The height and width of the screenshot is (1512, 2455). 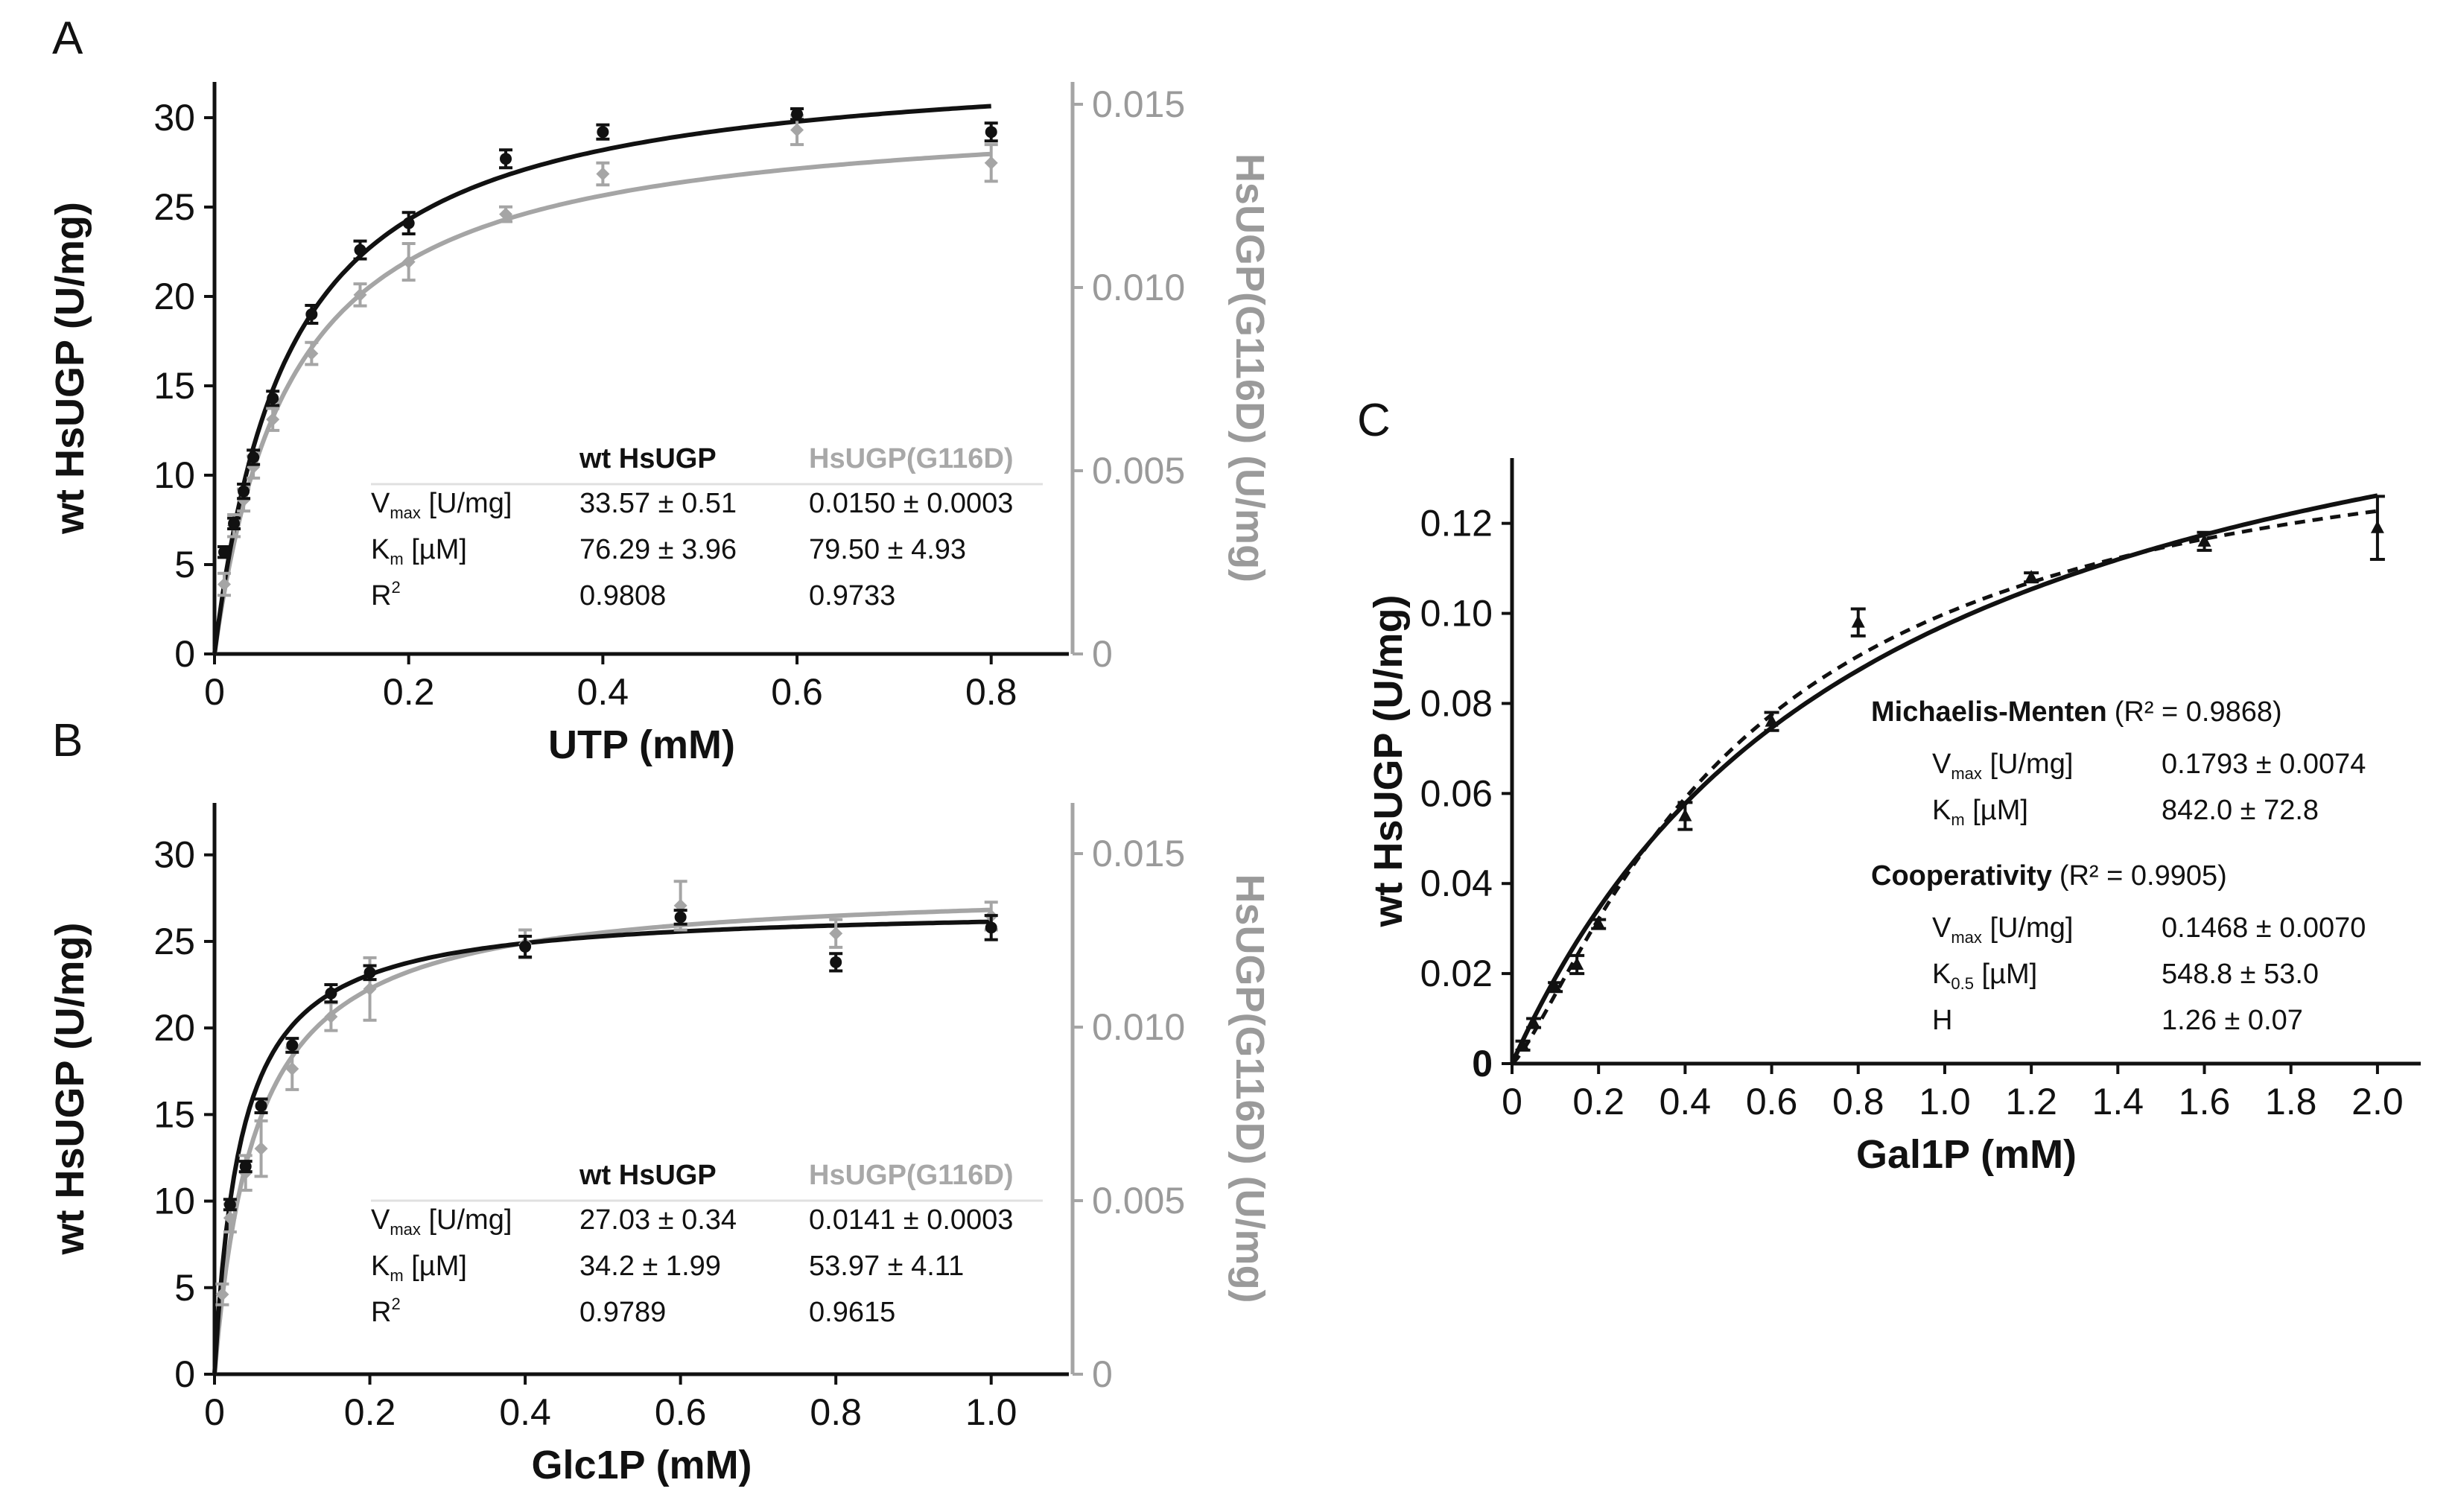 What do you see at coordinates (911, 1220) in the screenshot?
I see `table-value-mutant: 0.0141 ± 0.0003` at bounding box center [911, 1220].